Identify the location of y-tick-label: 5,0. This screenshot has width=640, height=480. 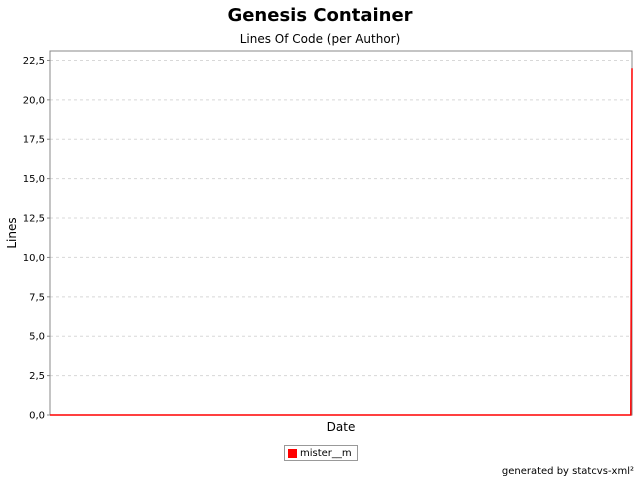
(37, 337).